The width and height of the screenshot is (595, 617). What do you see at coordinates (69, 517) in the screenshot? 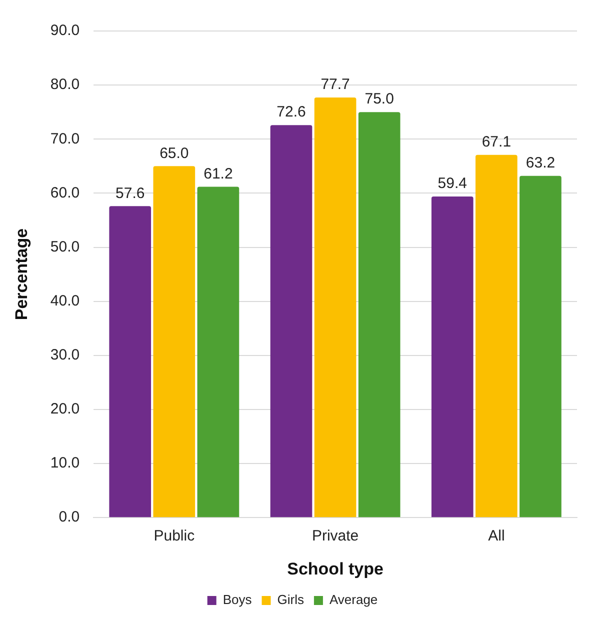
I see `y-tick-label: 0.0` at bounding box center [69, 517].